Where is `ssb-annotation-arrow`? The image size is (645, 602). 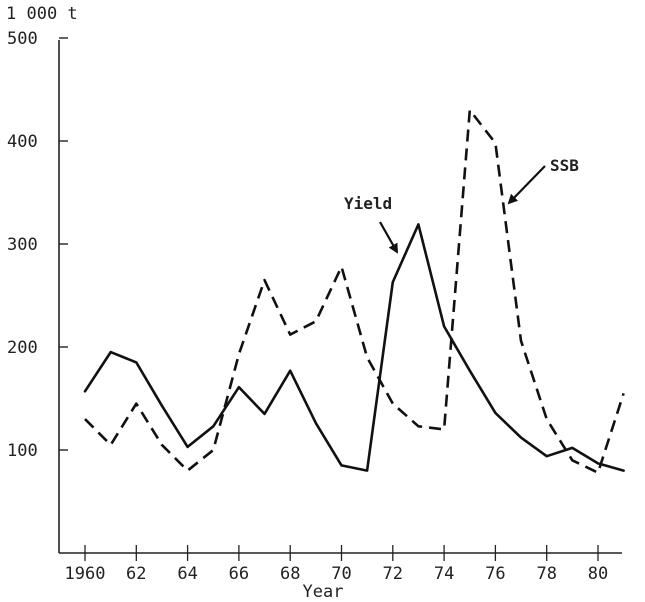
ssb-annotation-arrow is located at coordinates (526, 185).